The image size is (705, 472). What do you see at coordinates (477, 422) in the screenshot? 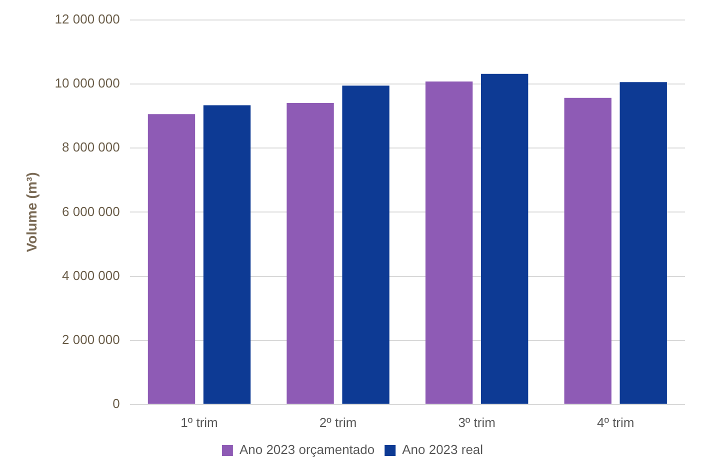
I see `x-tick-label: 3º trim` at bounding box center [477, 422].